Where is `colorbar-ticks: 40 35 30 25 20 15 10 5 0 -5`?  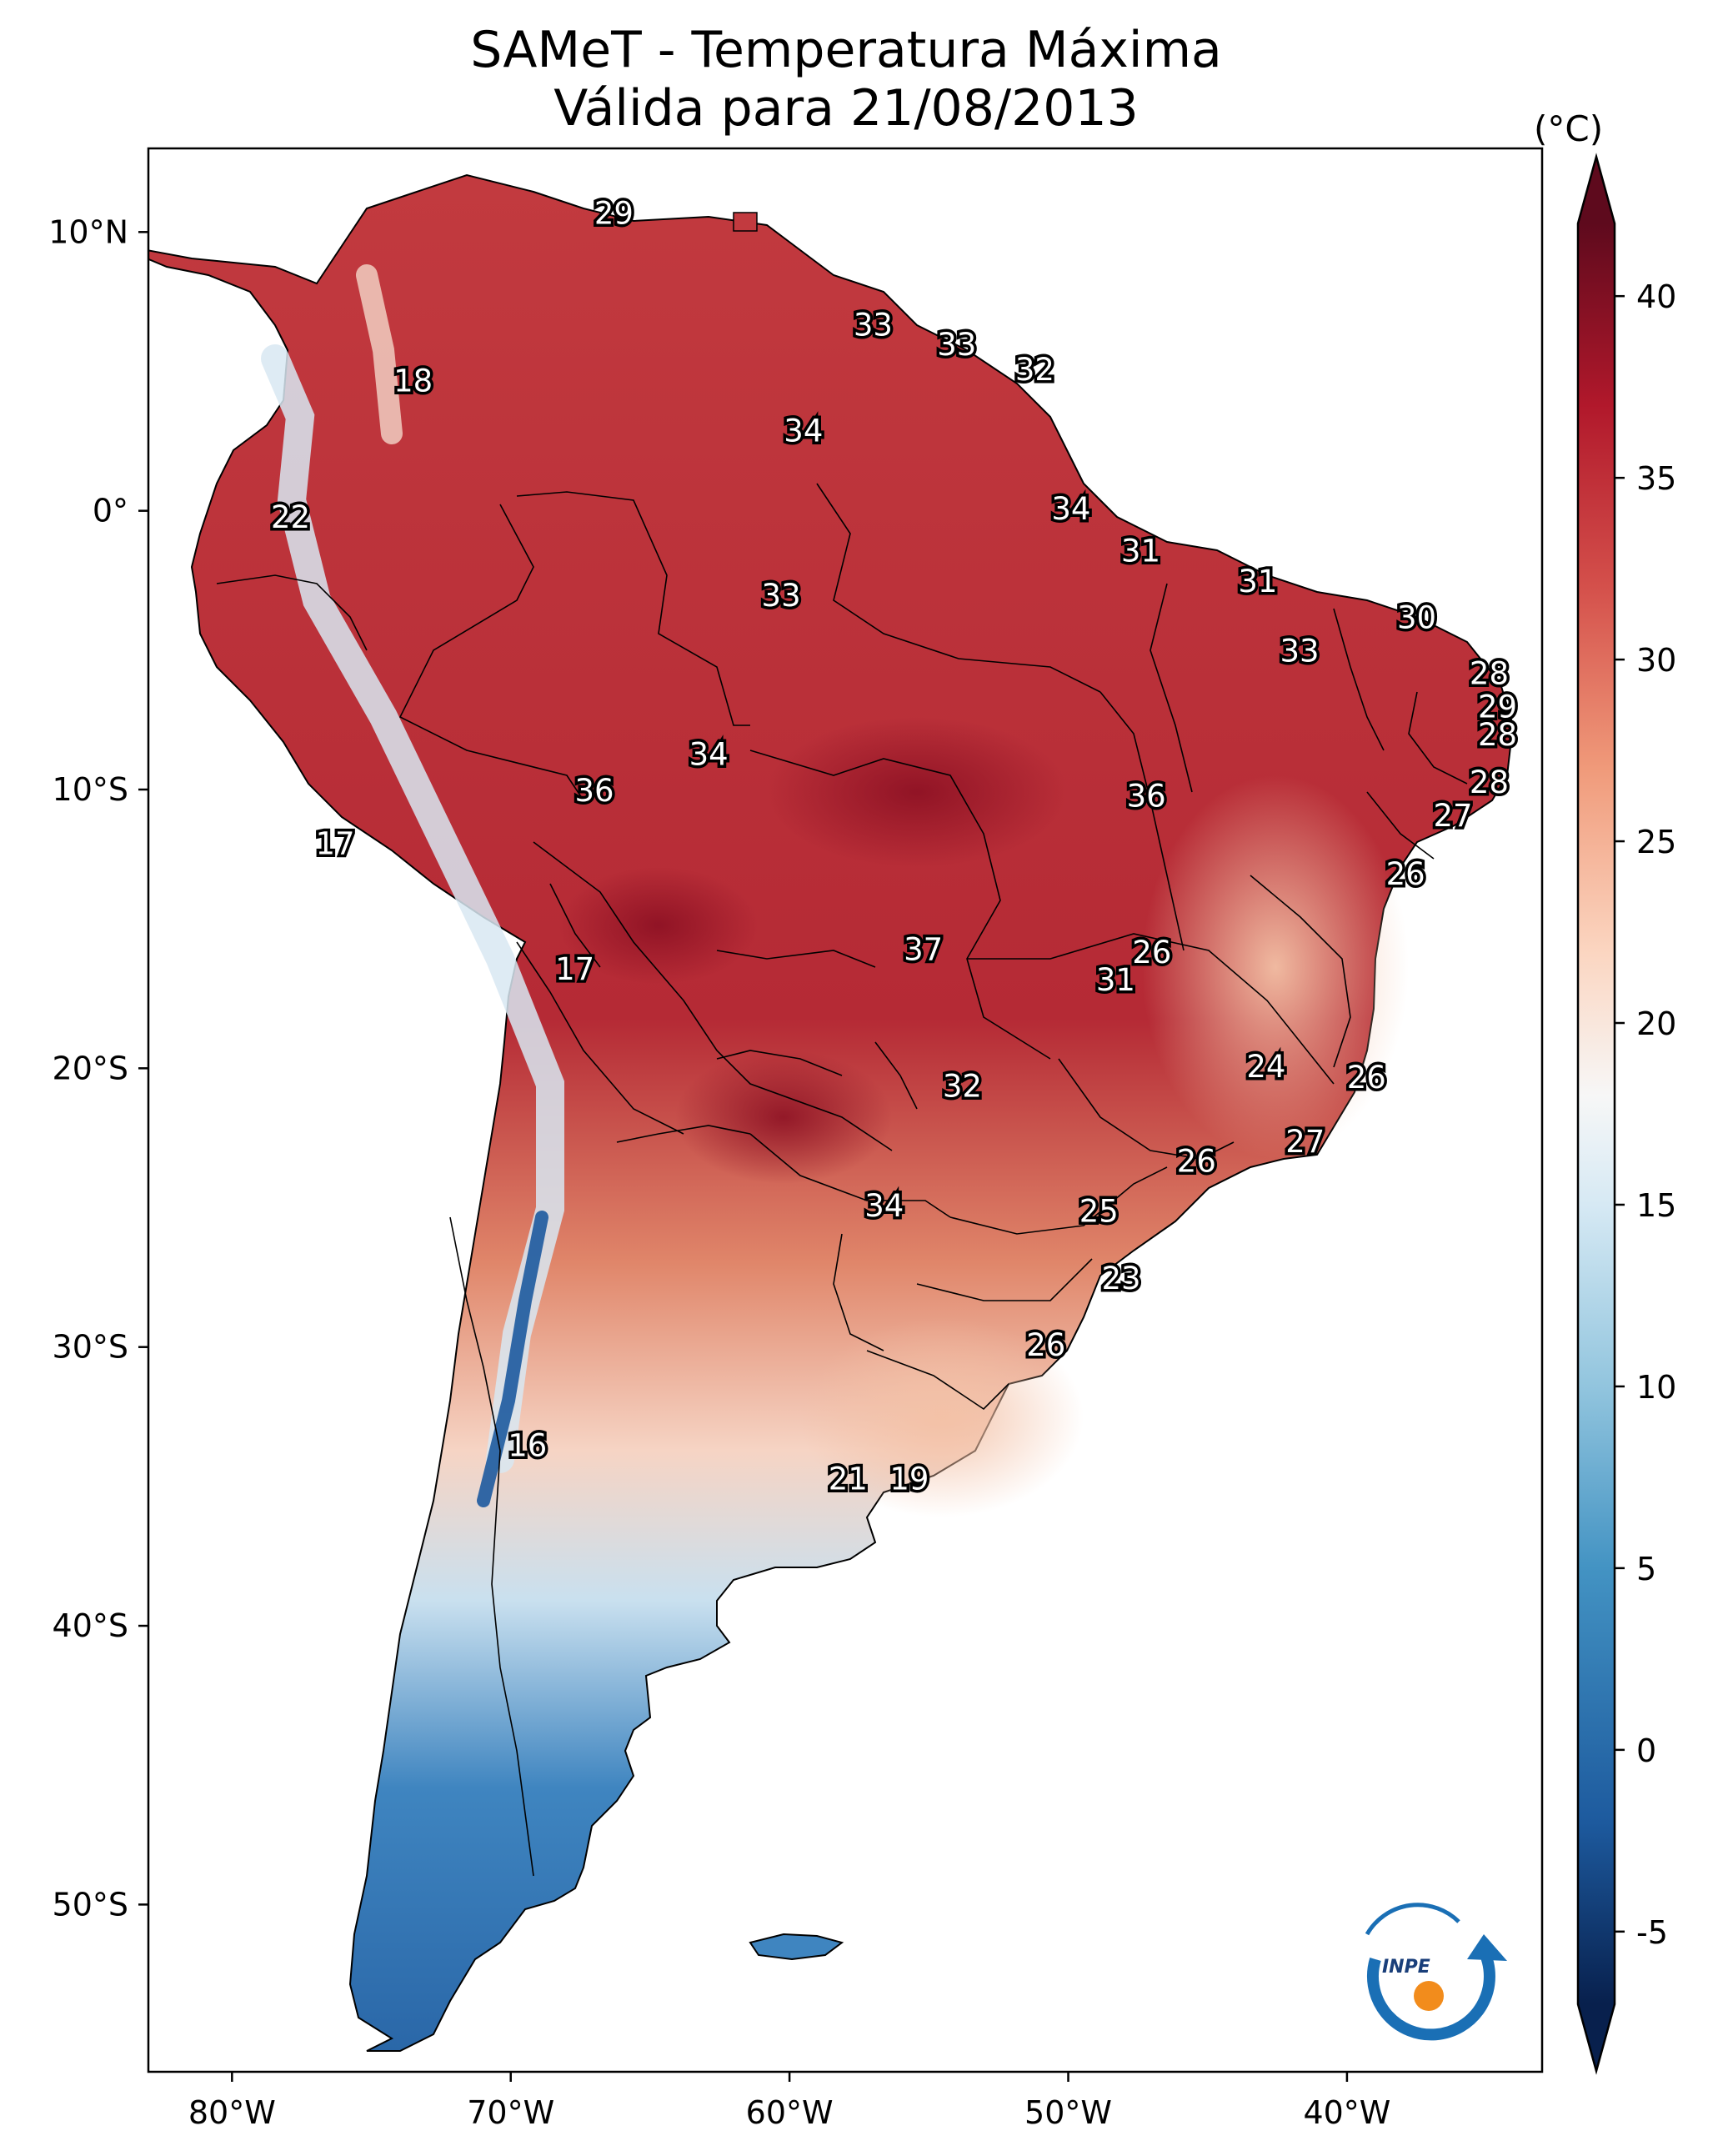
colorbar-ticks: 40 35 30 25 20 15 10 5 0 -5 is located at coordinates (1645, 1114).